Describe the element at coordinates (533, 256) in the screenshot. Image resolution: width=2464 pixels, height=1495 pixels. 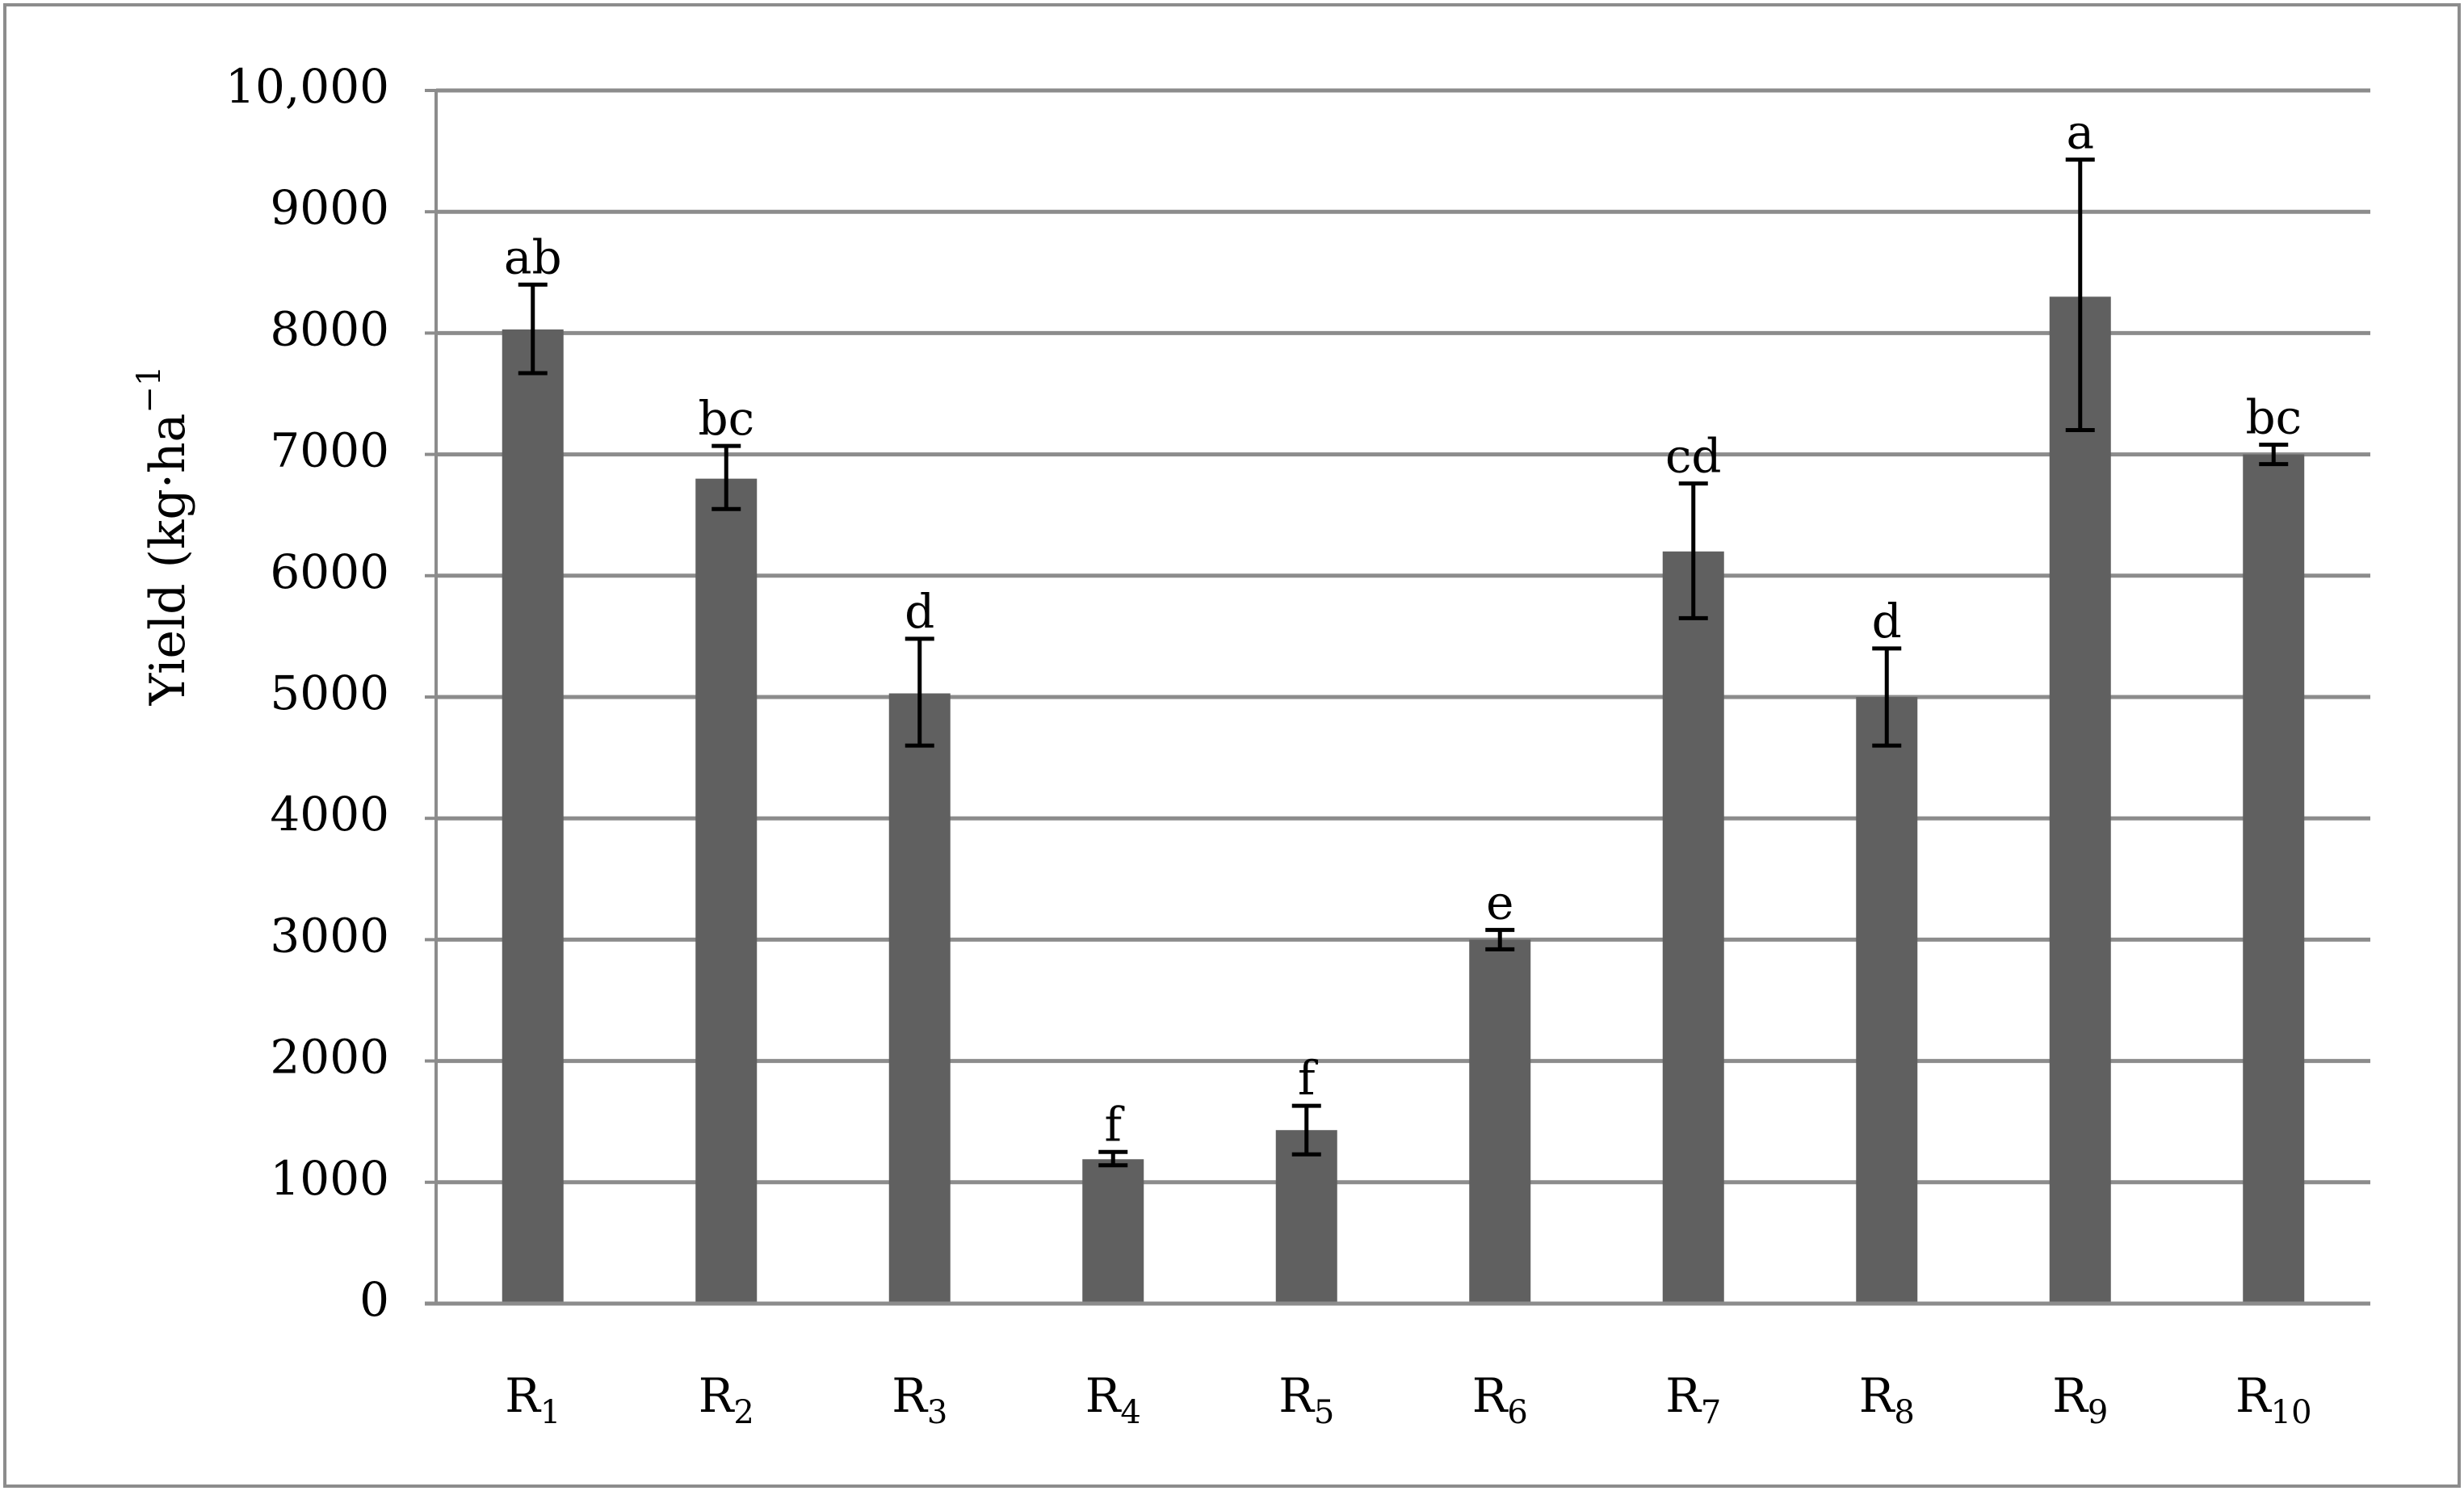
I see `significance-label: ab` at that location.